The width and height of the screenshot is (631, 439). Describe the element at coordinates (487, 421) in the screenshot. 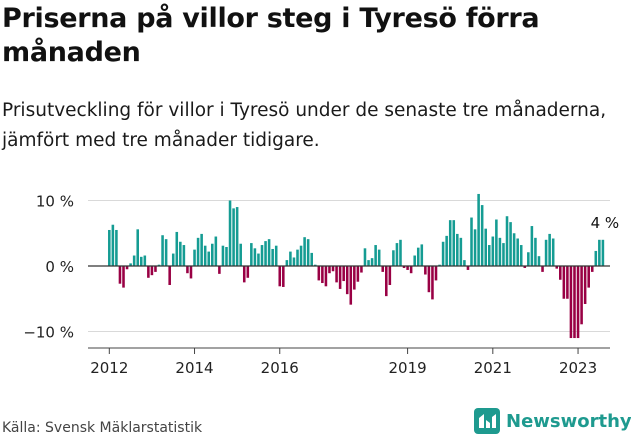

I see `newsworthy-icon` at that location.